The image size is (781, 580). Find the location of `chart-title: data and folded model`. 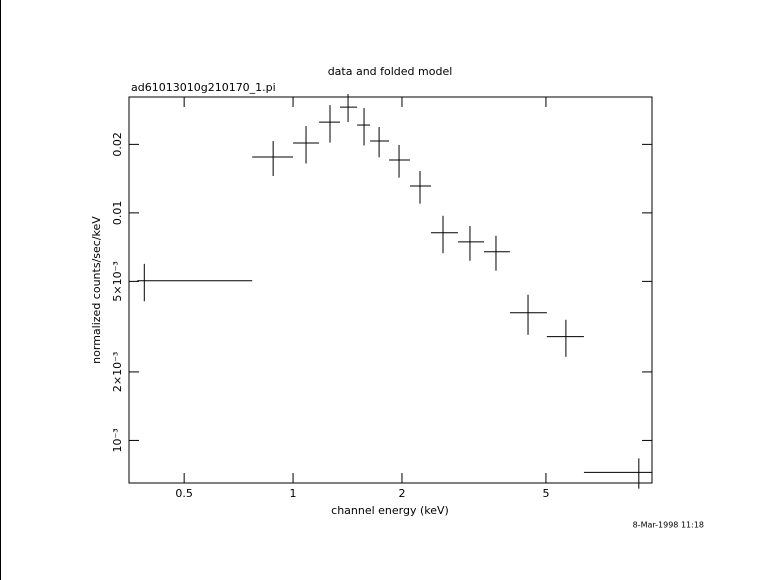

chart-title: data and folded model is located at coordinates (390, 71).